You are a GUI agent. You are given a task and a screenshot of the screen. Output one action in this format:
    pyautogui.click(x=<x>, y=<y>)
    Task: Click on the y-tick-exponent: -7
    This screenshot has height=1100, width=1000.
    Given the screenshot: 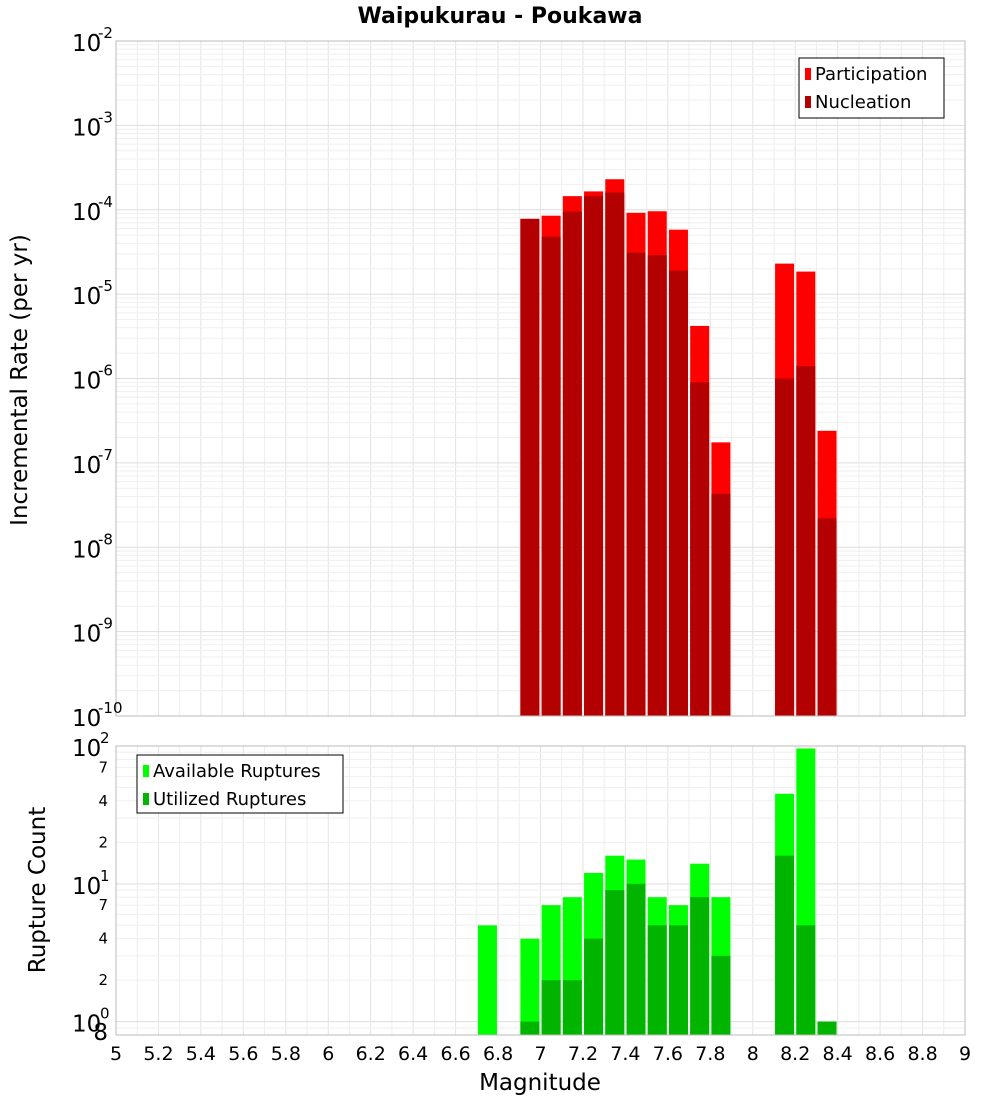 What is the action you would take?
    pyautogui.click(x=105, y=455)
    